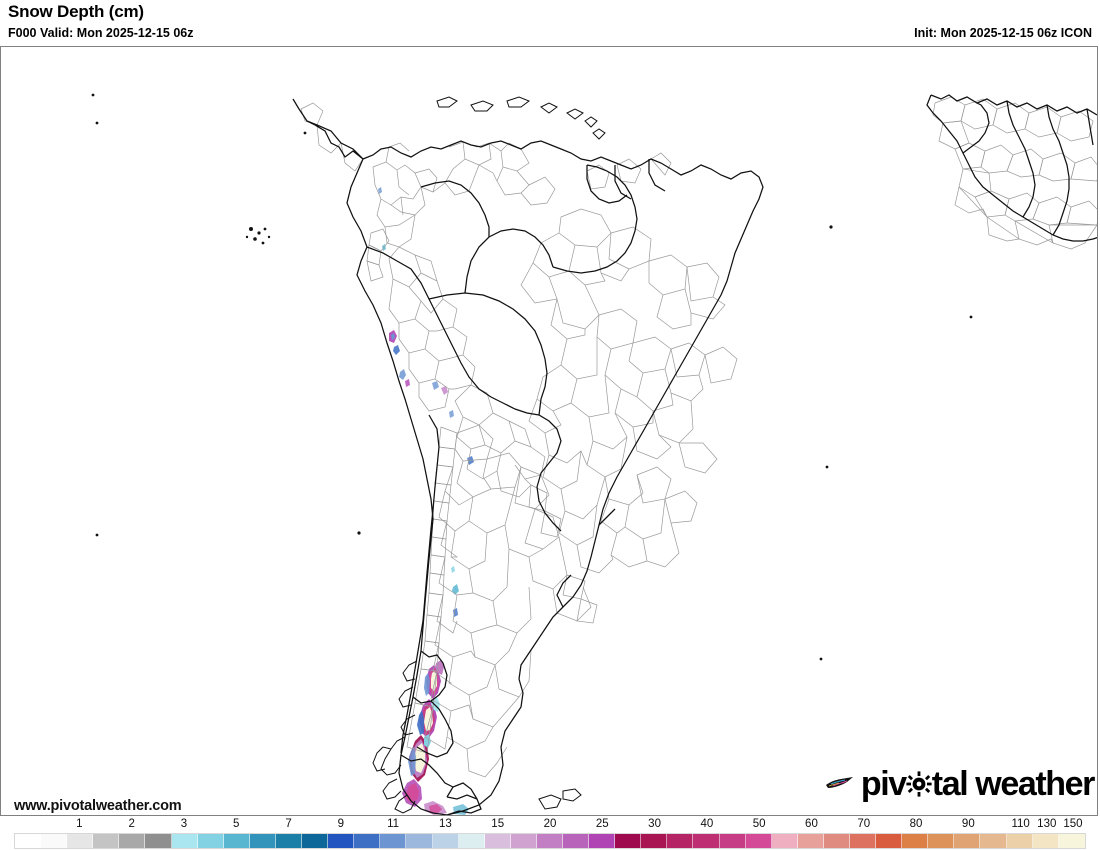 Image resolution: width=1100 pixels, height=850 pixels. What do you see at coordinates (184, 824) in the screenshot?
I see `colorbar-tick: 3` at bounding box center [184, 824].